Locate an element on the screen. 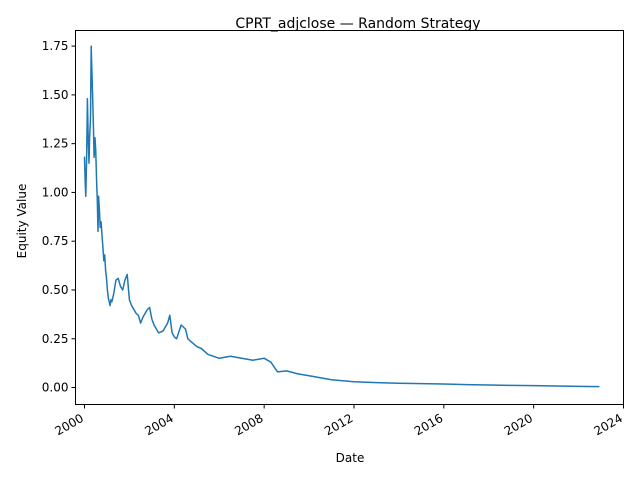  x-tick-label: 2016 is located at coordinates (428, 424).